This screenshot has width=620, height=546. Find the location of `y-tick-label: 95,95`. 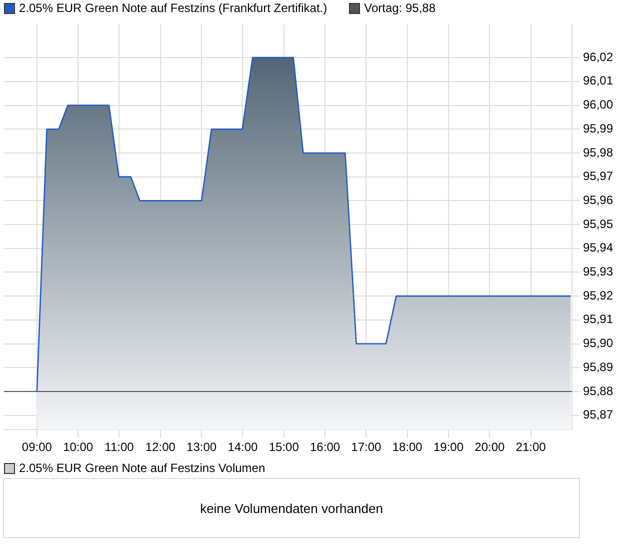

y-tick-label: 95,95 is located at coordinates (598, 223).